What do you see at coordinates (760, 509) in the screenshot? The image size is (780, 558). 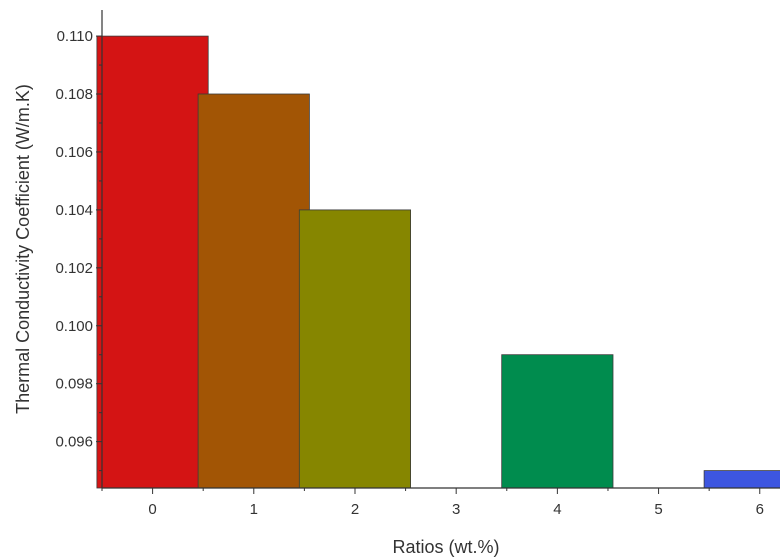 I see `x-tick-label: 6` at bounding box center [760, 509].